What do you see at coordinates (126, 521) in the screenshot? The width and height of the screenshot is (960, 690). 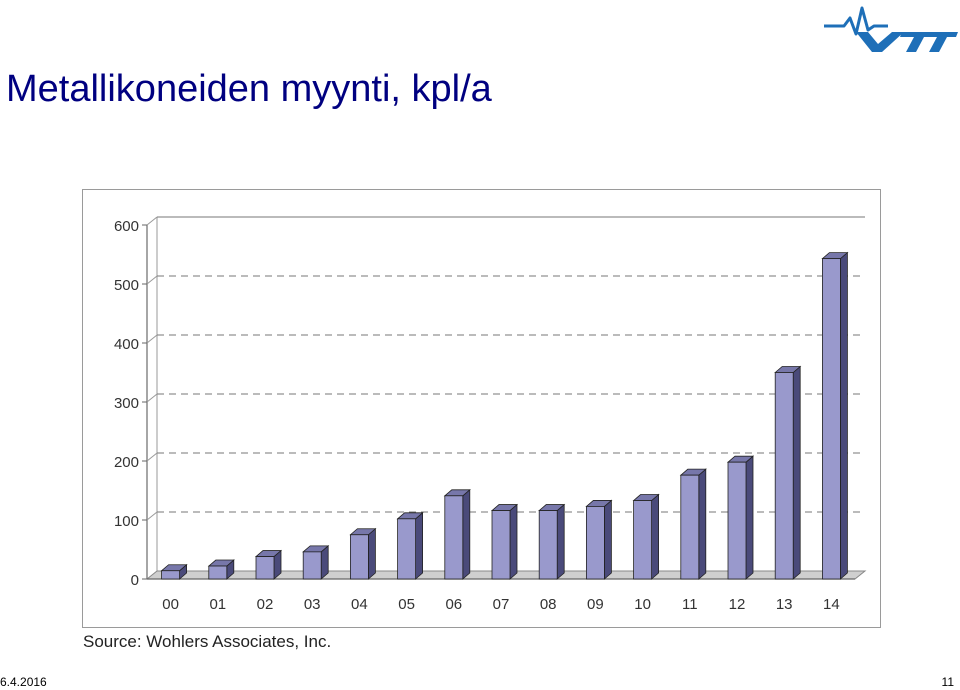 I see `y-tick-label: 100` at bounding box center [126, 521].